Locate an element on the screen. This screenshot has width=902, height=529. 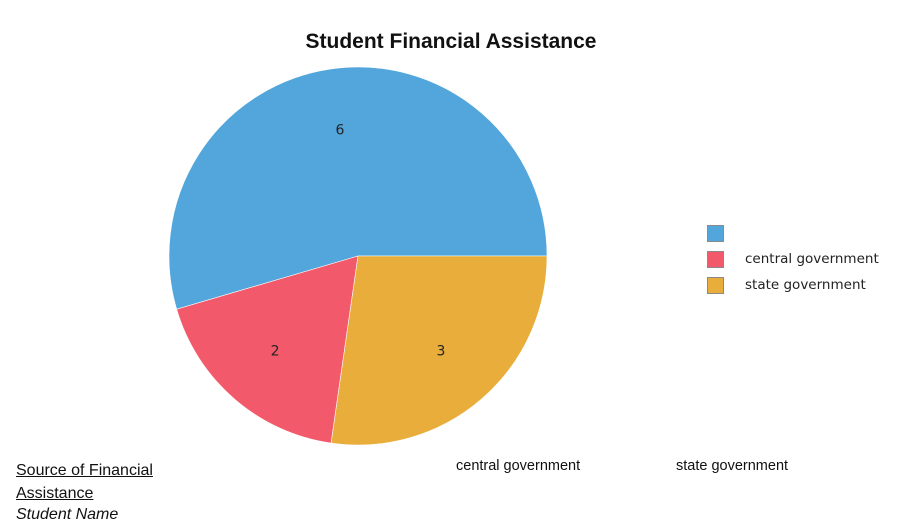
legend-item: central government is located at coordinates (793, 259).